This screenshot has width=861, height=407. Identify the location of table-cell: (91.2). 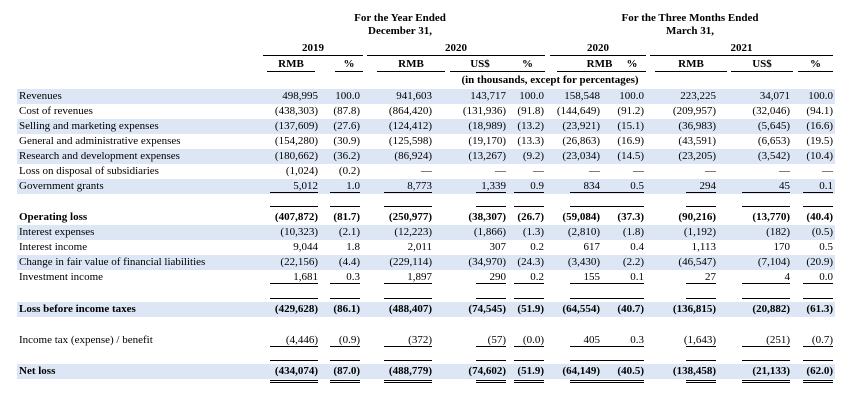
(630, 111).